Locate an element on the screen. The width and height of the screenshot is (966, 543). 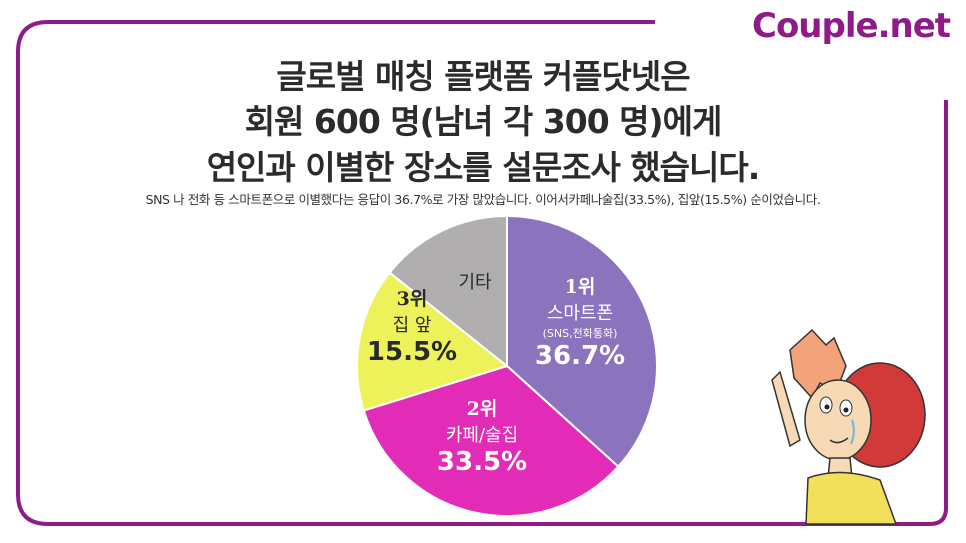
pie-slice-cafe is located at coordinates (491, 440).